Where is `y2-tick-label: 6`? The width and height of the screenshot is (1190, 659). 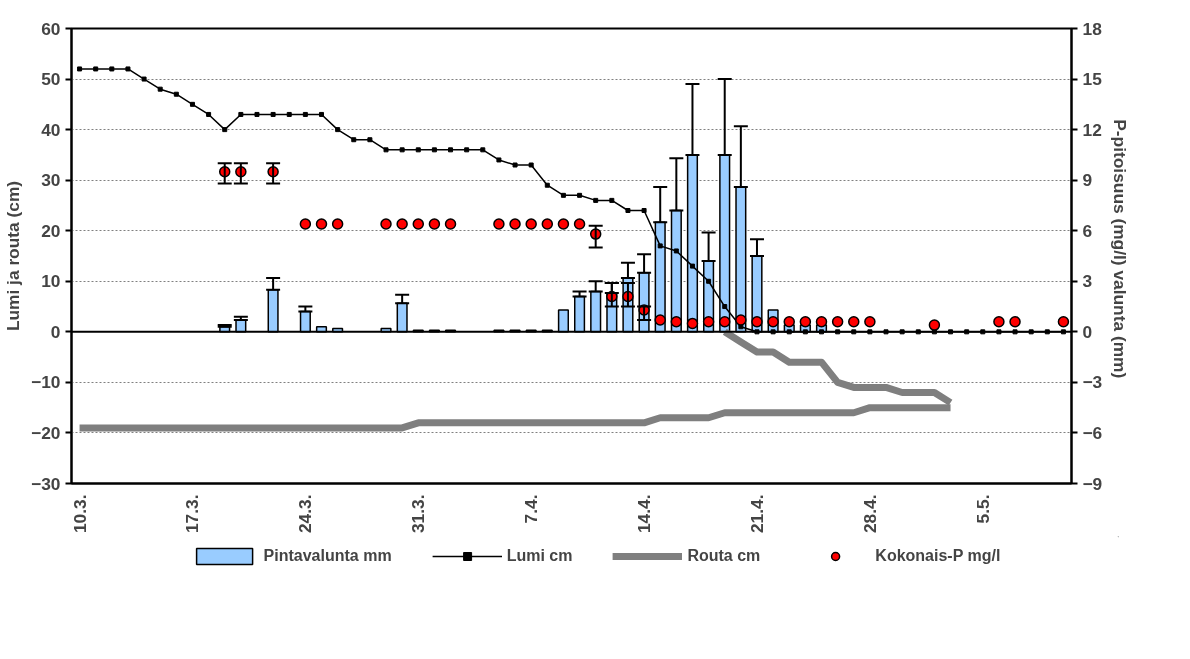
y2-tick-label: 6 is located at coordinates (1087, 230).